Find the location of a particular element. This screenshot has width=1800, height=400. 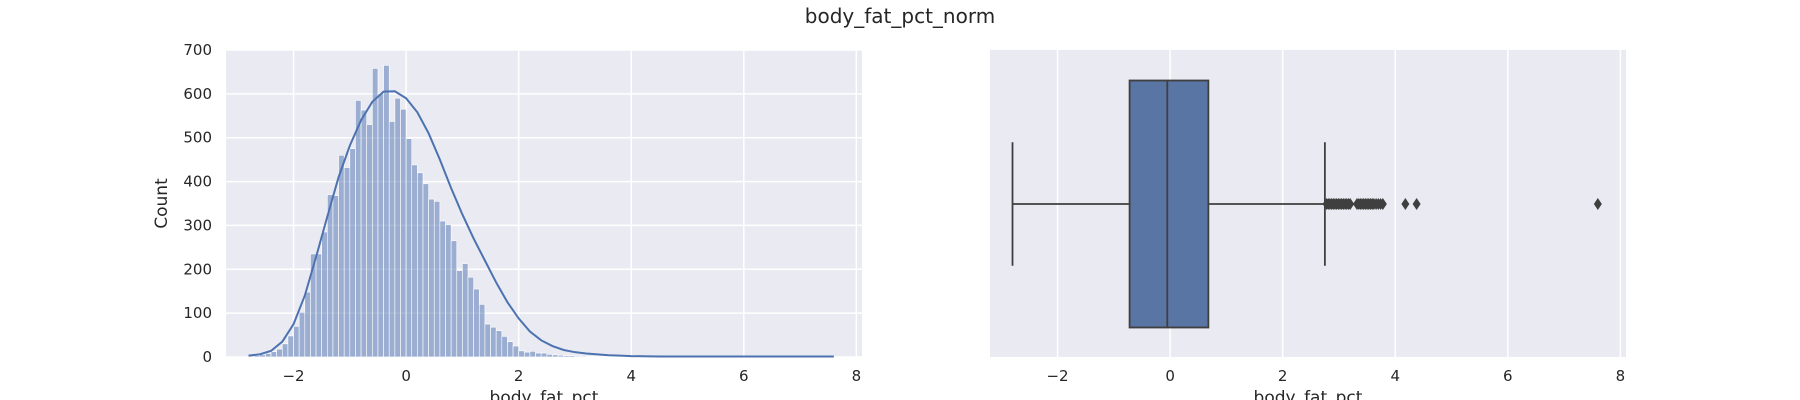

histogram-x-axis-label: body_fat_pct is located at coordinates (544, 394).